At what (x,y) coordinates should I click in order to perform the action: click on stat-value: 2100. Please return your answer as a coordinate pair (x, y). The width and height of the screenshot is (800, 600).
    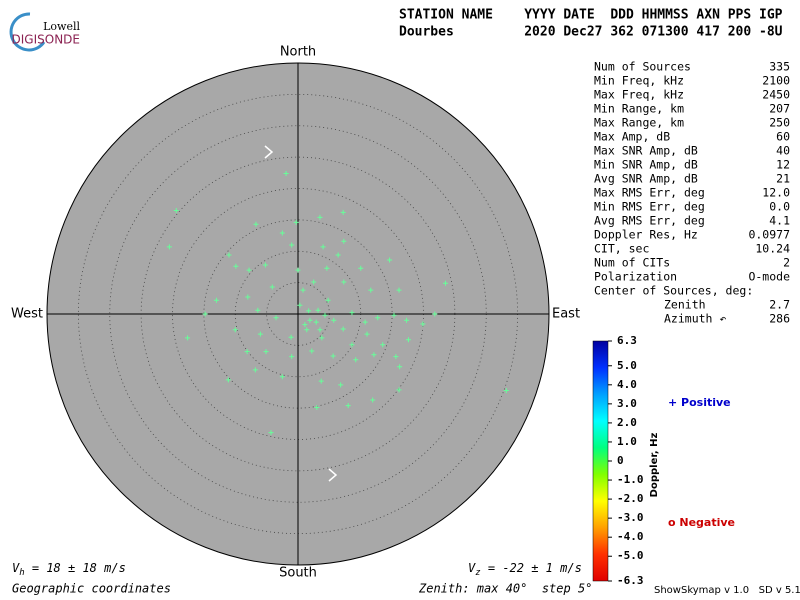
    Looking at the image, I should click on (776, 81).